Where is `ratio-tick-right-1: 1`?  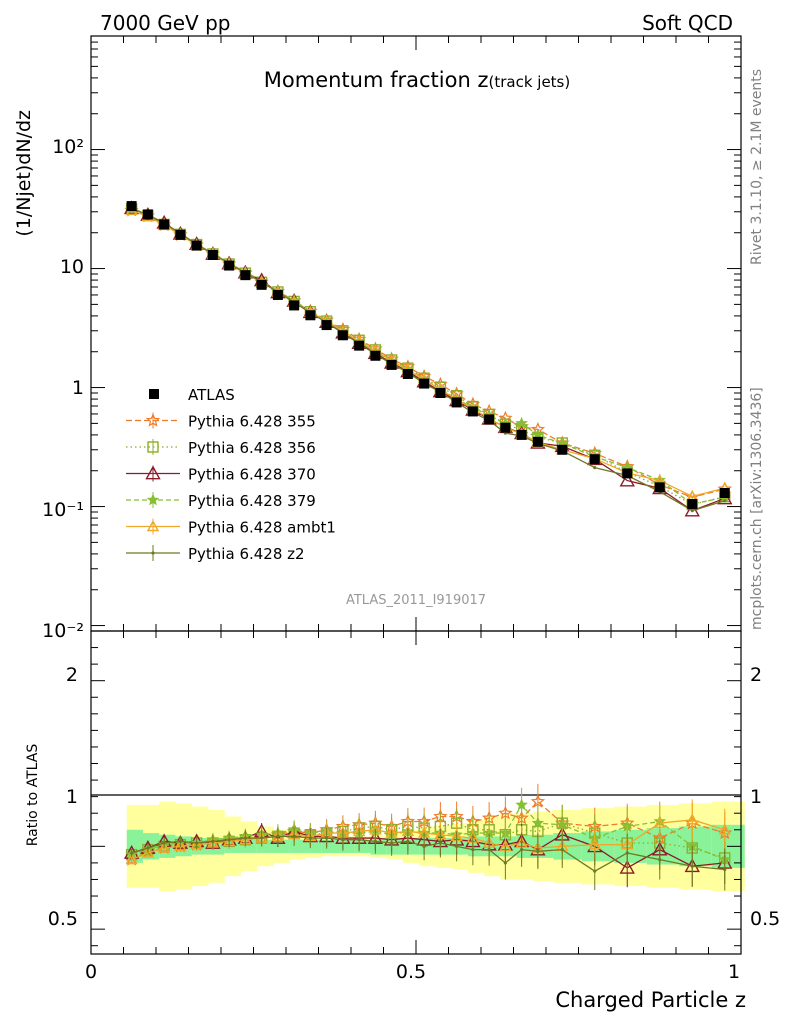 ratio-tick-right-1: 1 is located at coordinates (756, 797).